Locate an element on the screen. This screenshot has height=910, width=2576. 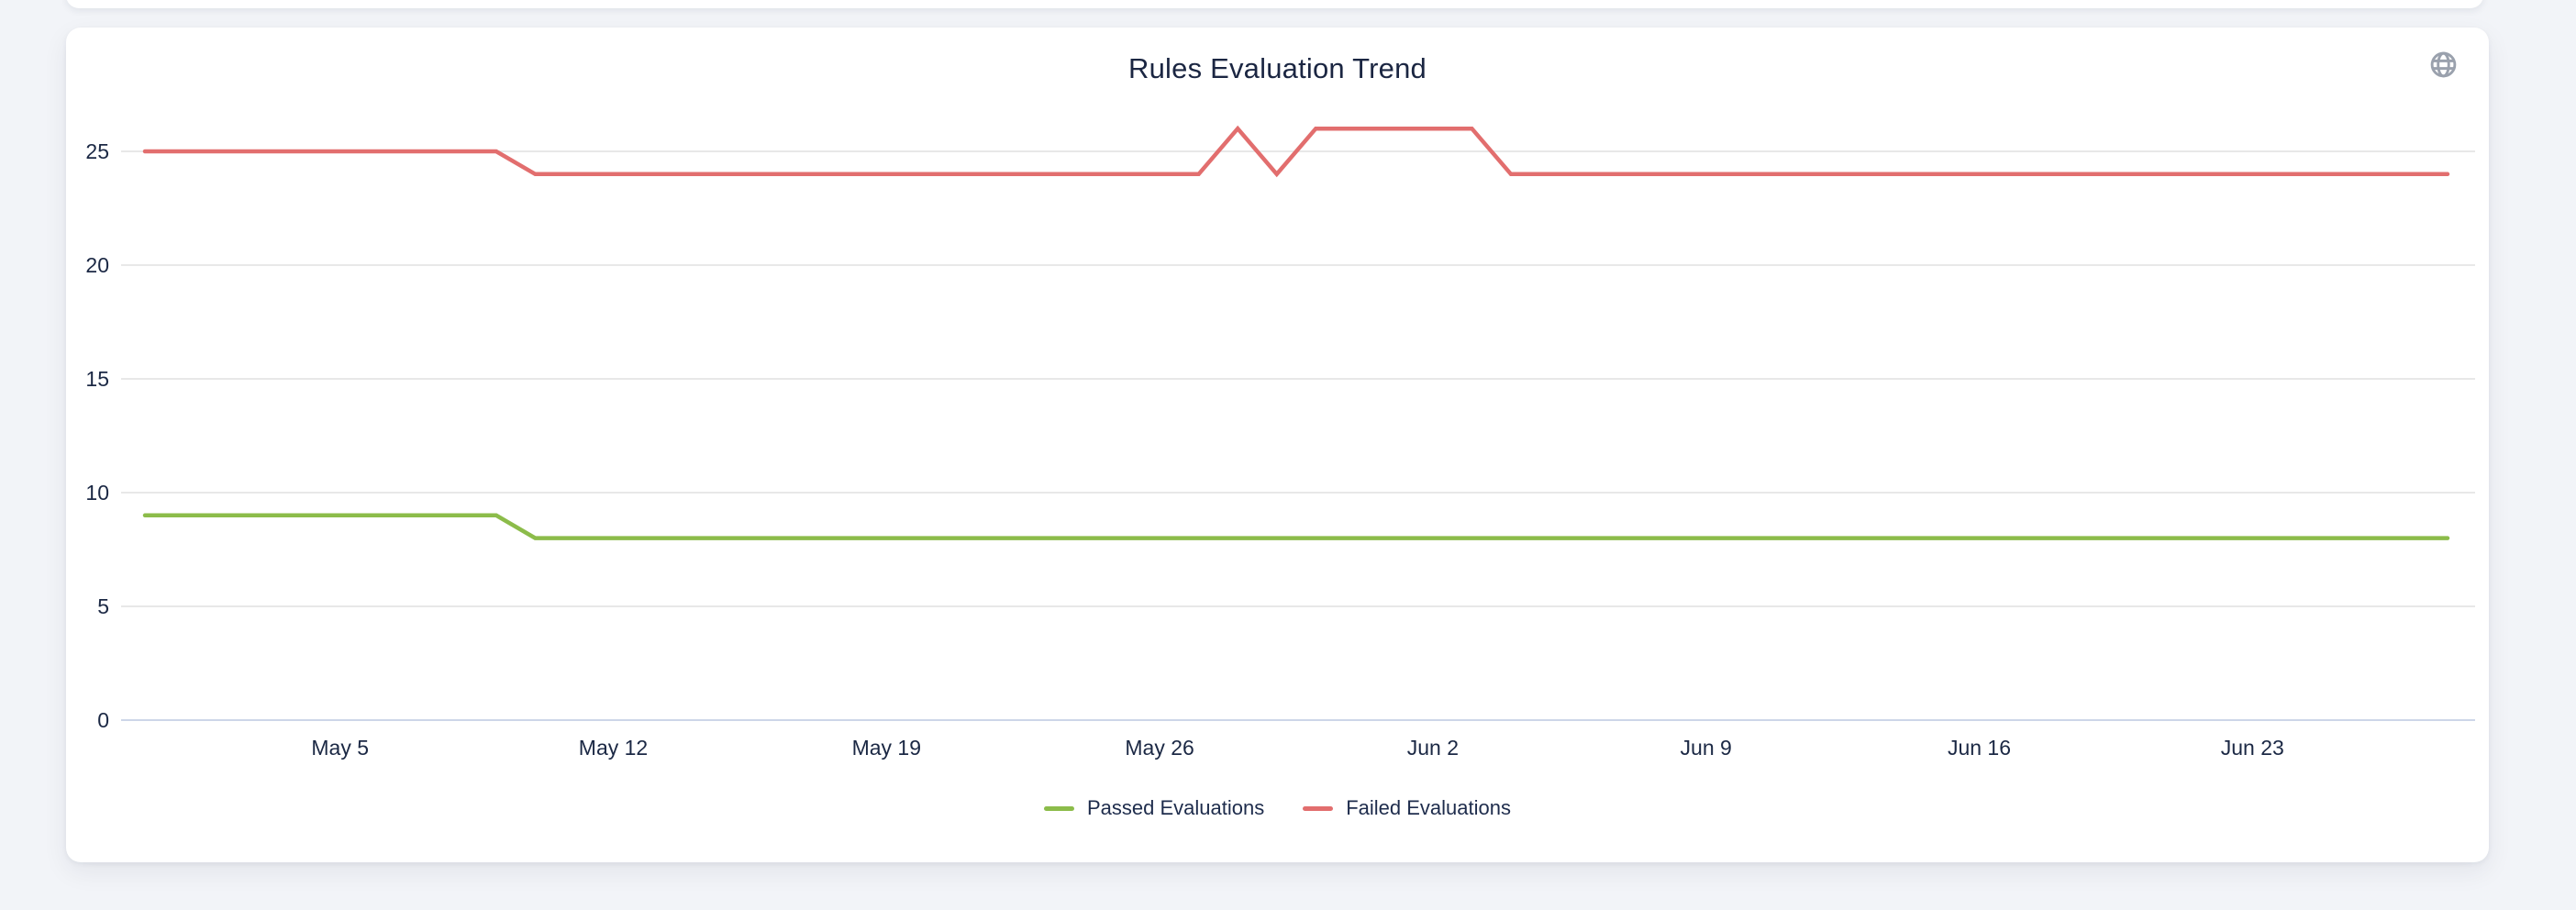
chart-legend: Passed Evaluations Failed Evaluations is located at coordinates (1277, 808).